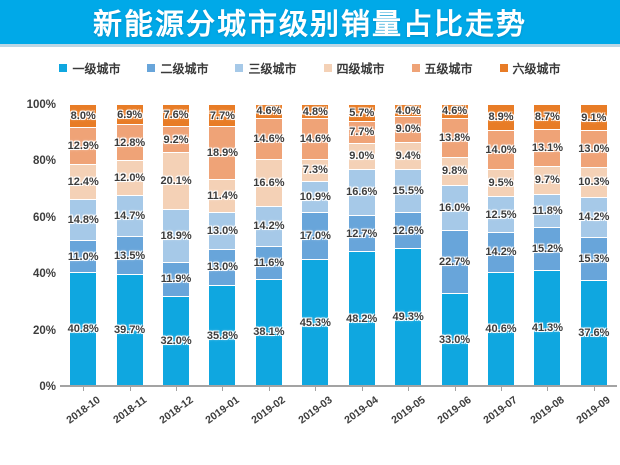  What do you see at coordinates (41, 105) in the screenshot?
I see `y-axis-tick-label: 100%` at bounding box center [41, 105].